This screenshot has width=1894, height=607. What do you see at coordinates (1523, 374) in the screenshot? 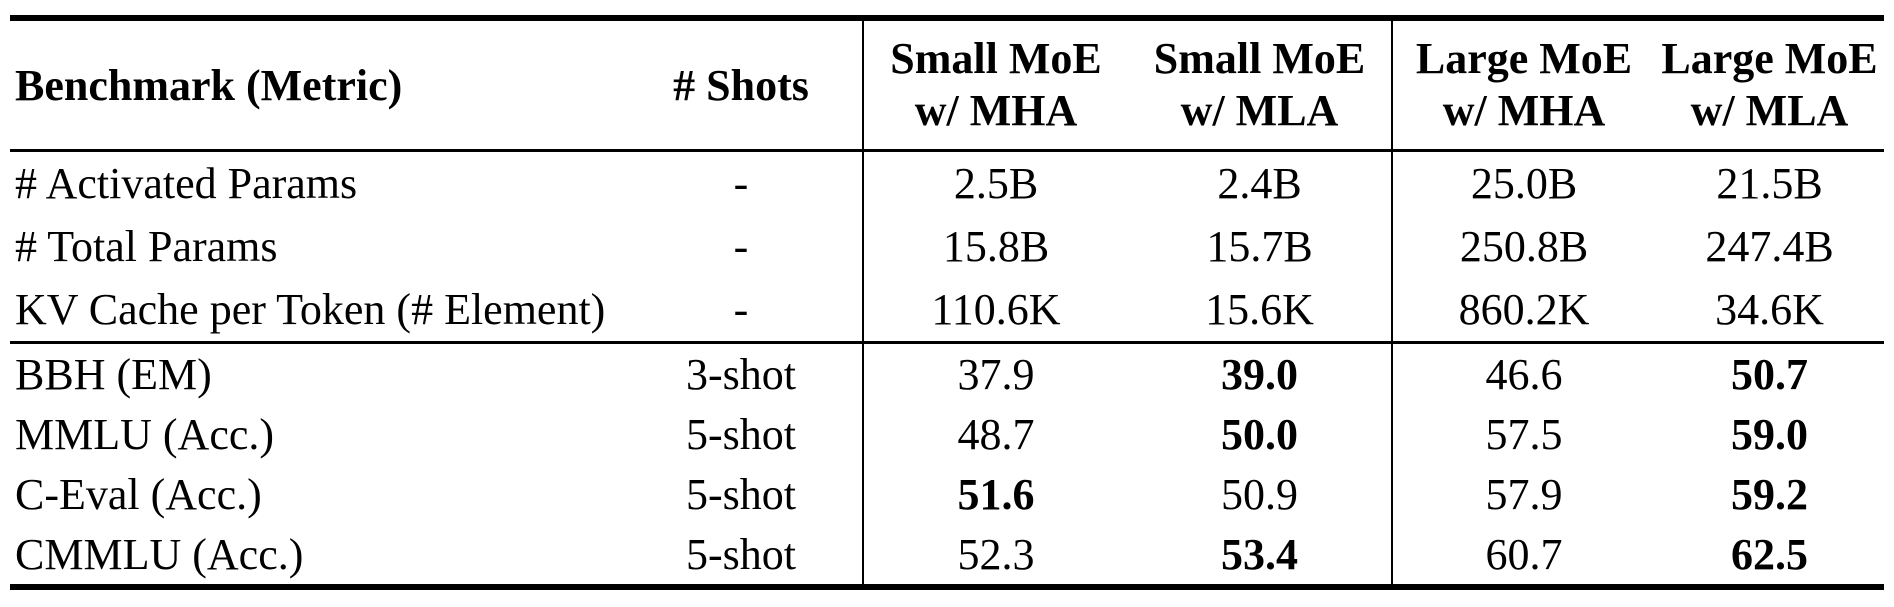
I see `cell-value: 46.6` at bounding box center [1523, 374].